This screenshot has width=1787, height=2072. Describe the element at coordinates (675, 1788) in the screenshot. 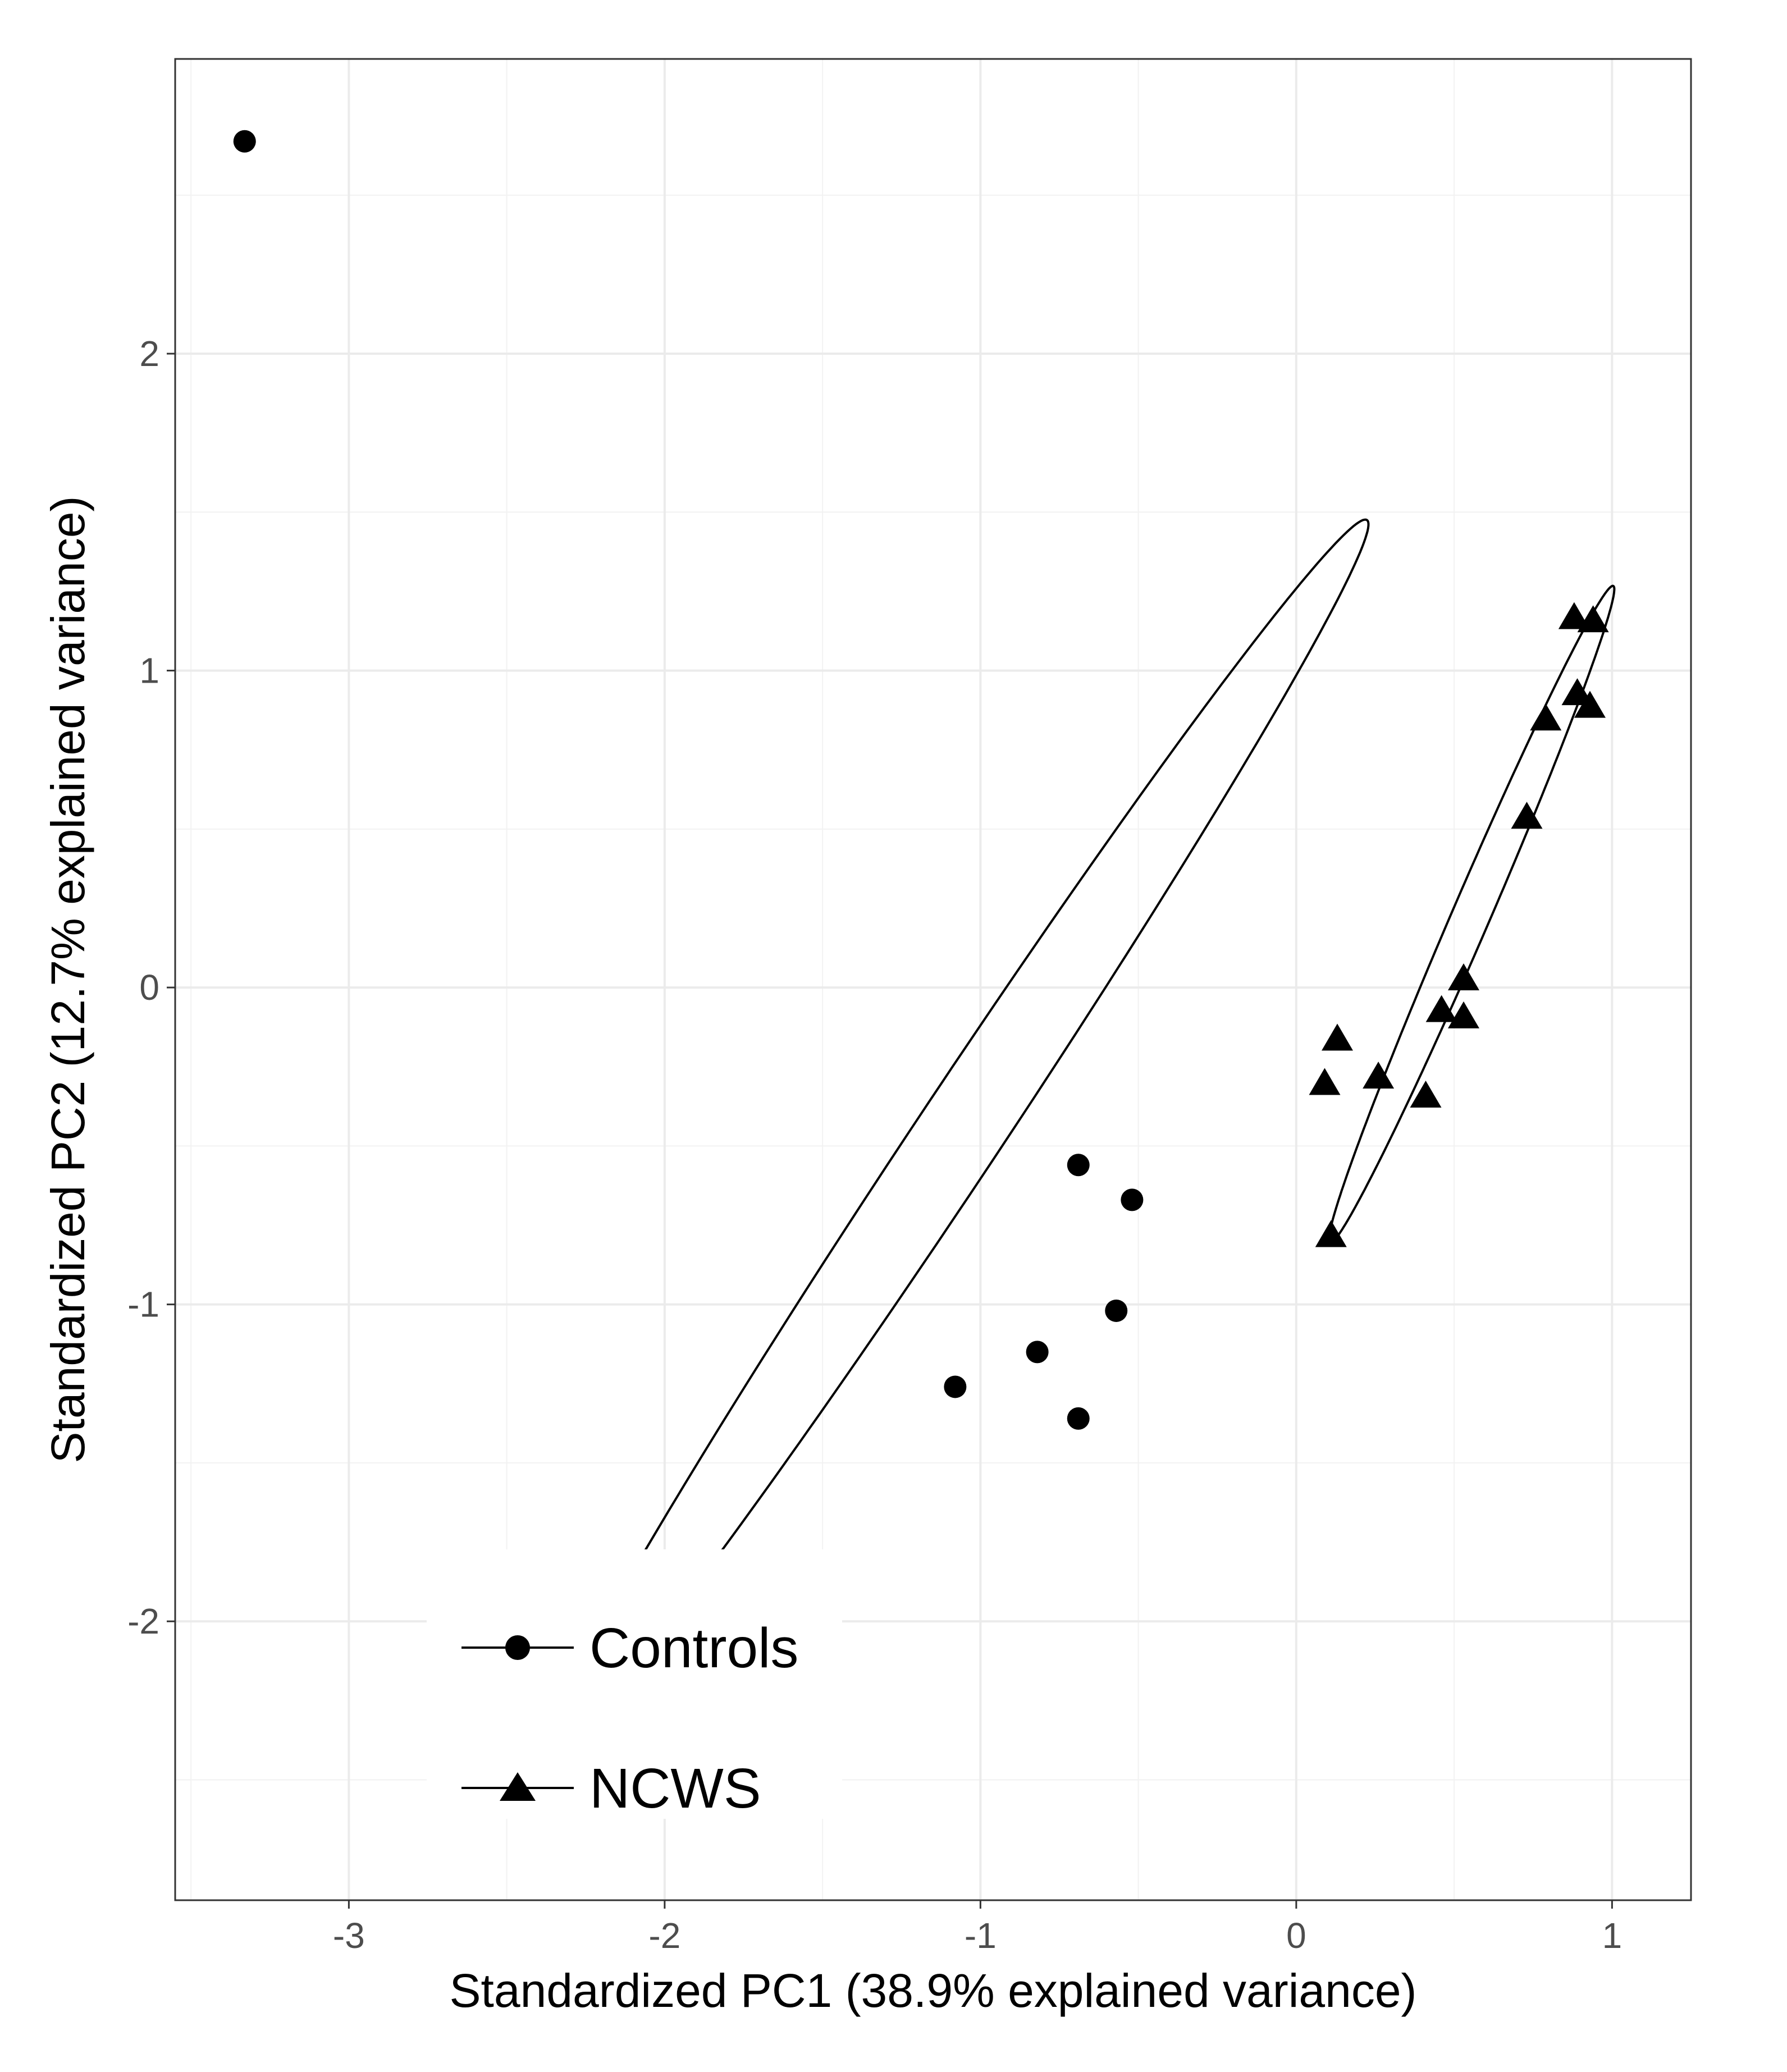

I see `legend-label-ncws: NCWS` at that location.